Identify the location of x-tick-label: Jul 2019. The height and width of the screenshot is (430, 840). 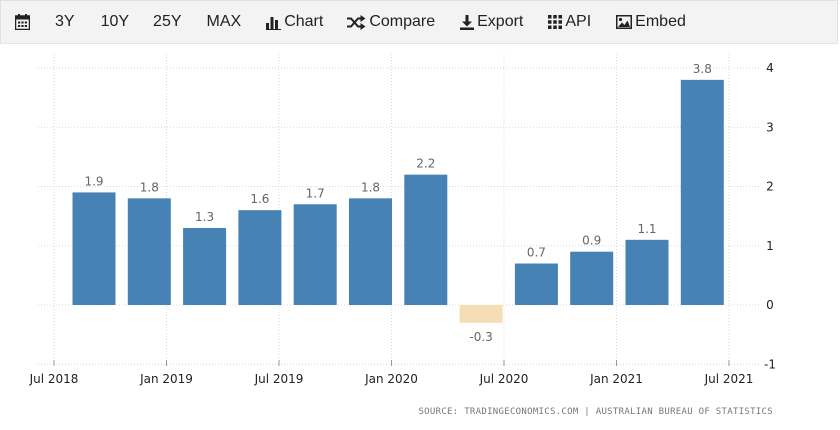
(279, 379).